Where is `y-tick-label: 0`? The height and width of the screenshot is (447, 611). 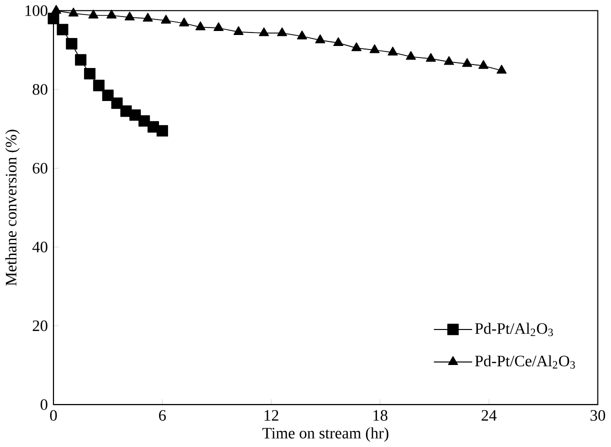
y-tick-label: 0 is located at coordinates (44, 404).